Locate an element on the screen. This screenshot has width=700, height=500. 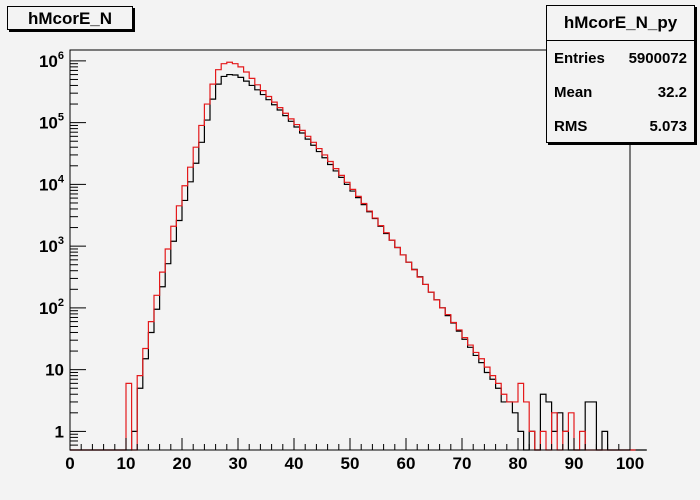
x-tick-label-9: 90 is located at coordinates (574, 463).